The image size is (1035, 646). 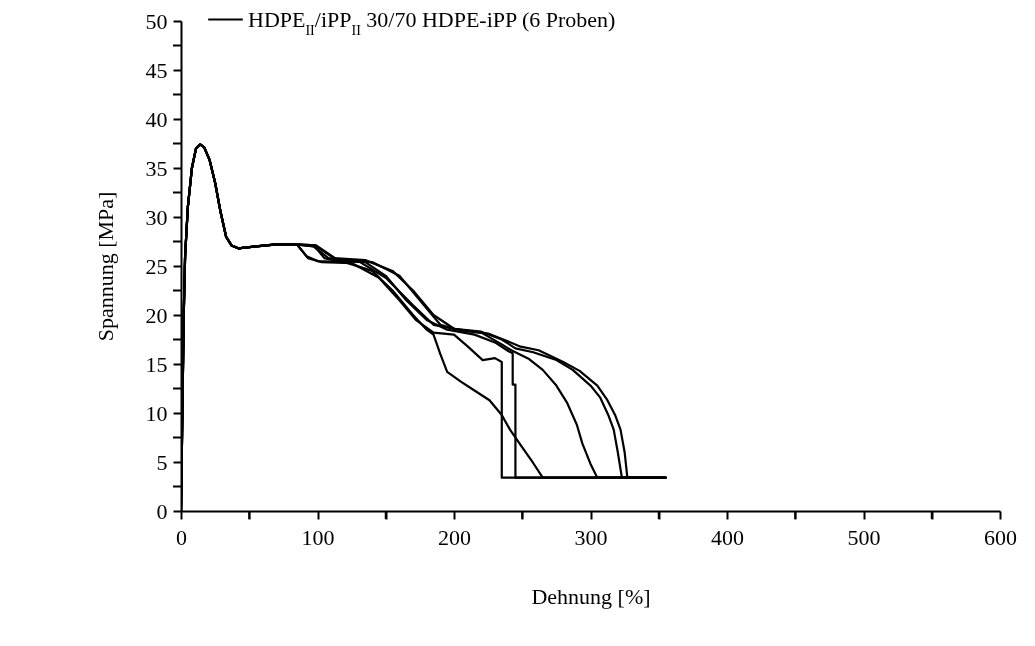 I want to click on y-tick-label: 35, so click(x=156, y=168).